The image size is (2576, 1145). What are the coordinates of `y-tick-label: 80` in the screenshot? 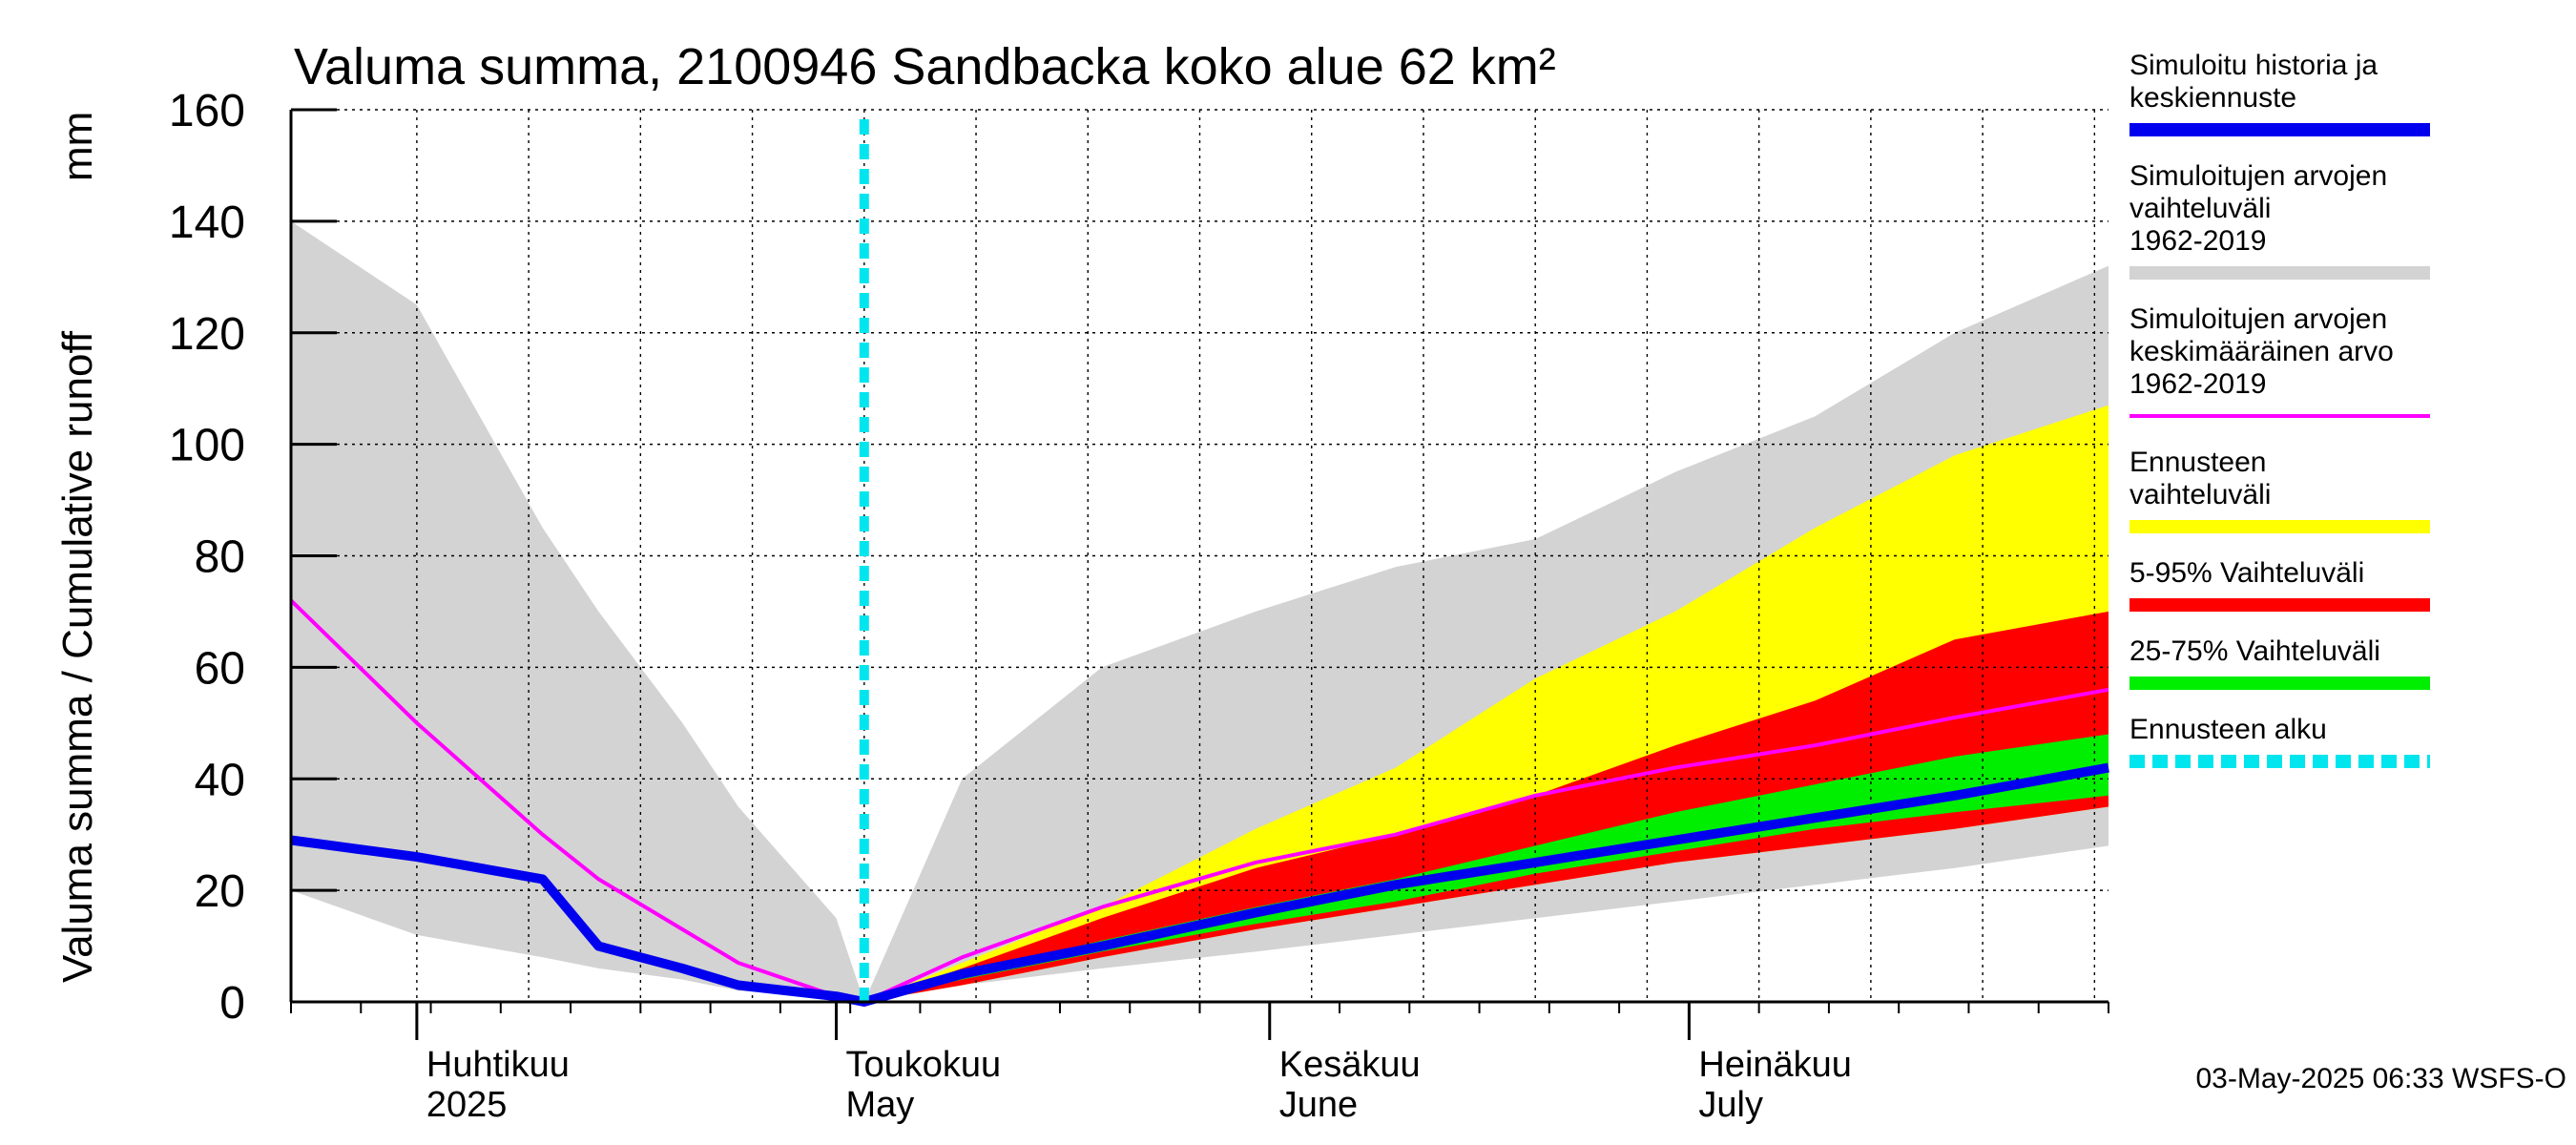 It's located at (220, 557).